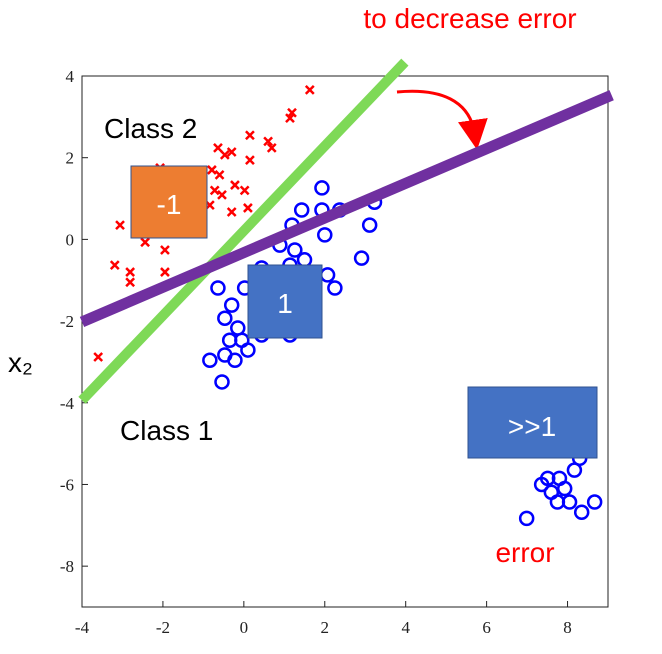 The image size is (662, 654). What do you see at coordinates (442, 119) in the screenshot?
I see `arrow` at bounding box center [442, 119].